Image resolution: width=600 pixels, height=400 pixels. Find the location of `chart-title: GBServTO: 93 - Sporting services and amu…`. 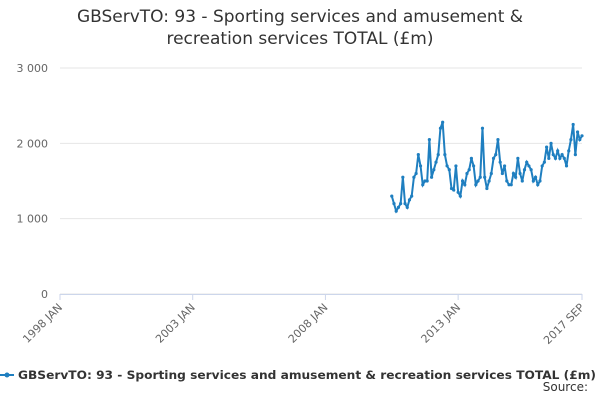

chart-title: GBServTO: 93 - Sporting services and amu… is located at coordinates (300, 28).